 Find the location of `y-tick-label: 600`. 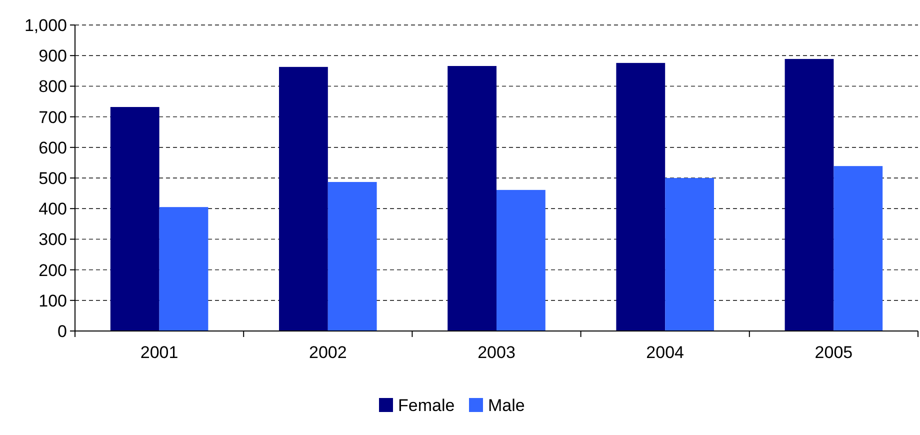

y-tick-label: 600 is located at coordinates (52, 148).